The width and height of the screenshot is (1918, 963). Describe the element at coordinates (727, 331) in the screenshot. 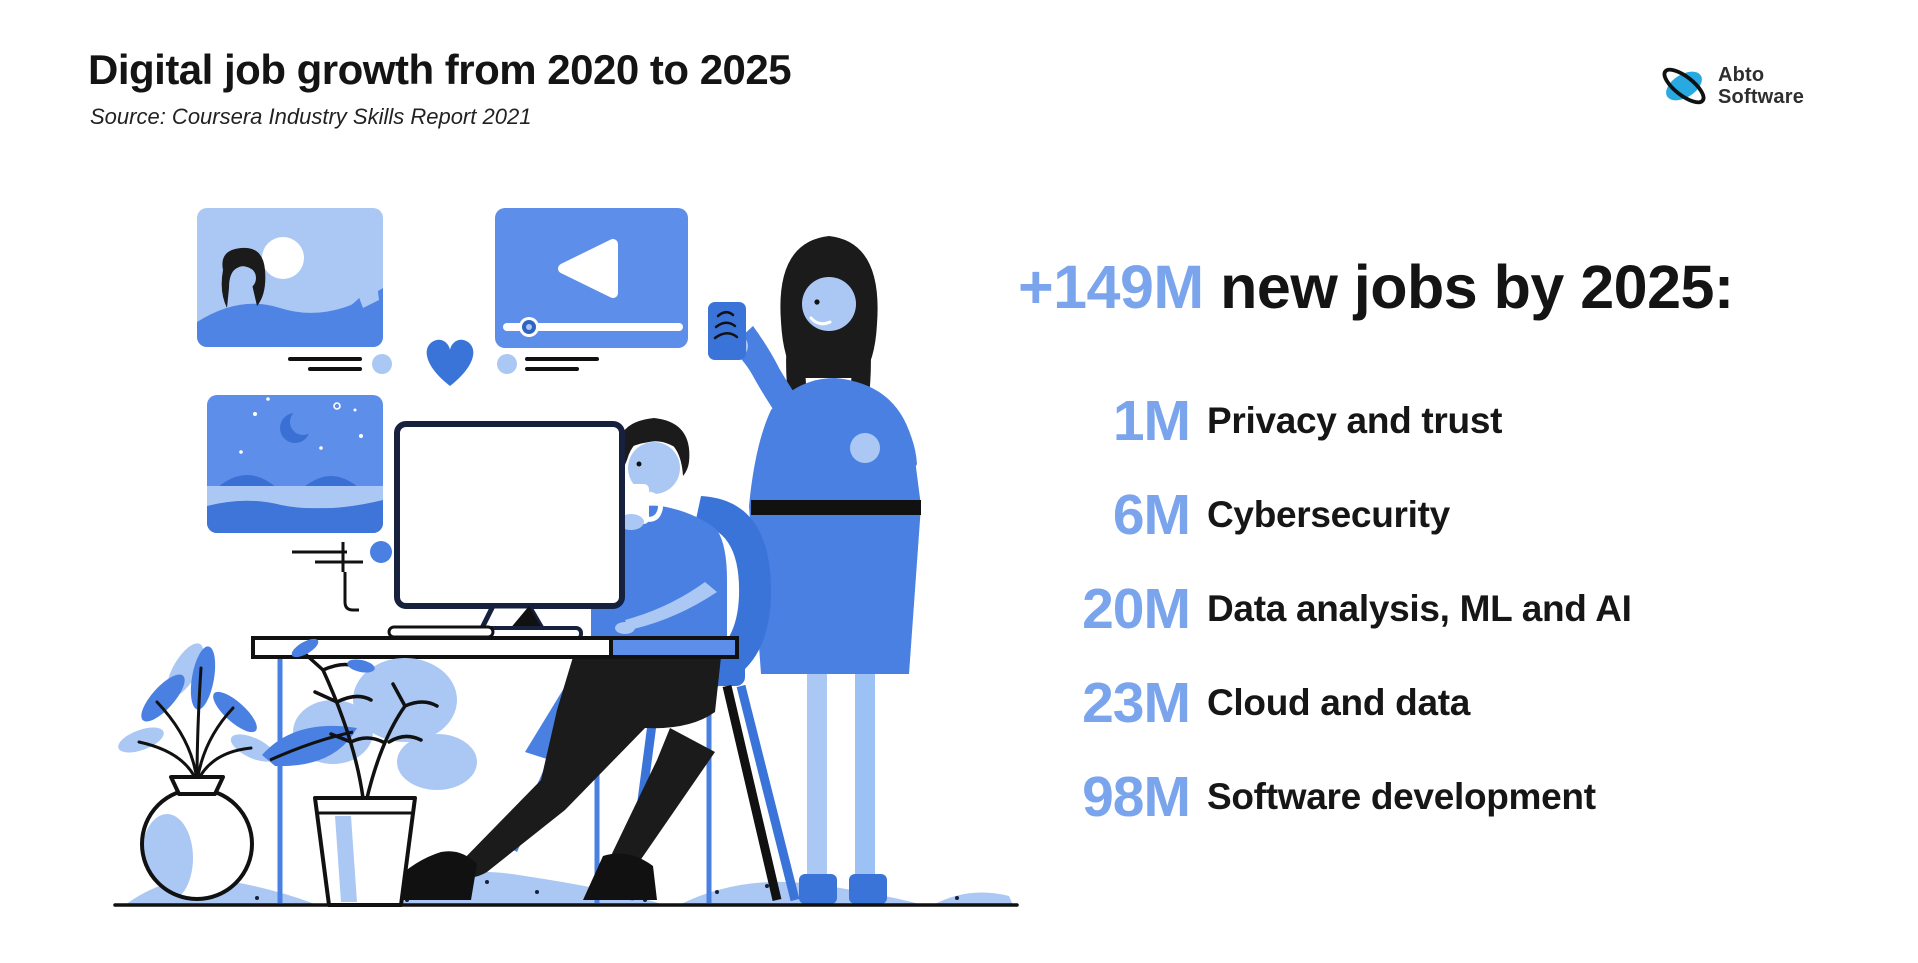

I see `phone-icon` at that location.